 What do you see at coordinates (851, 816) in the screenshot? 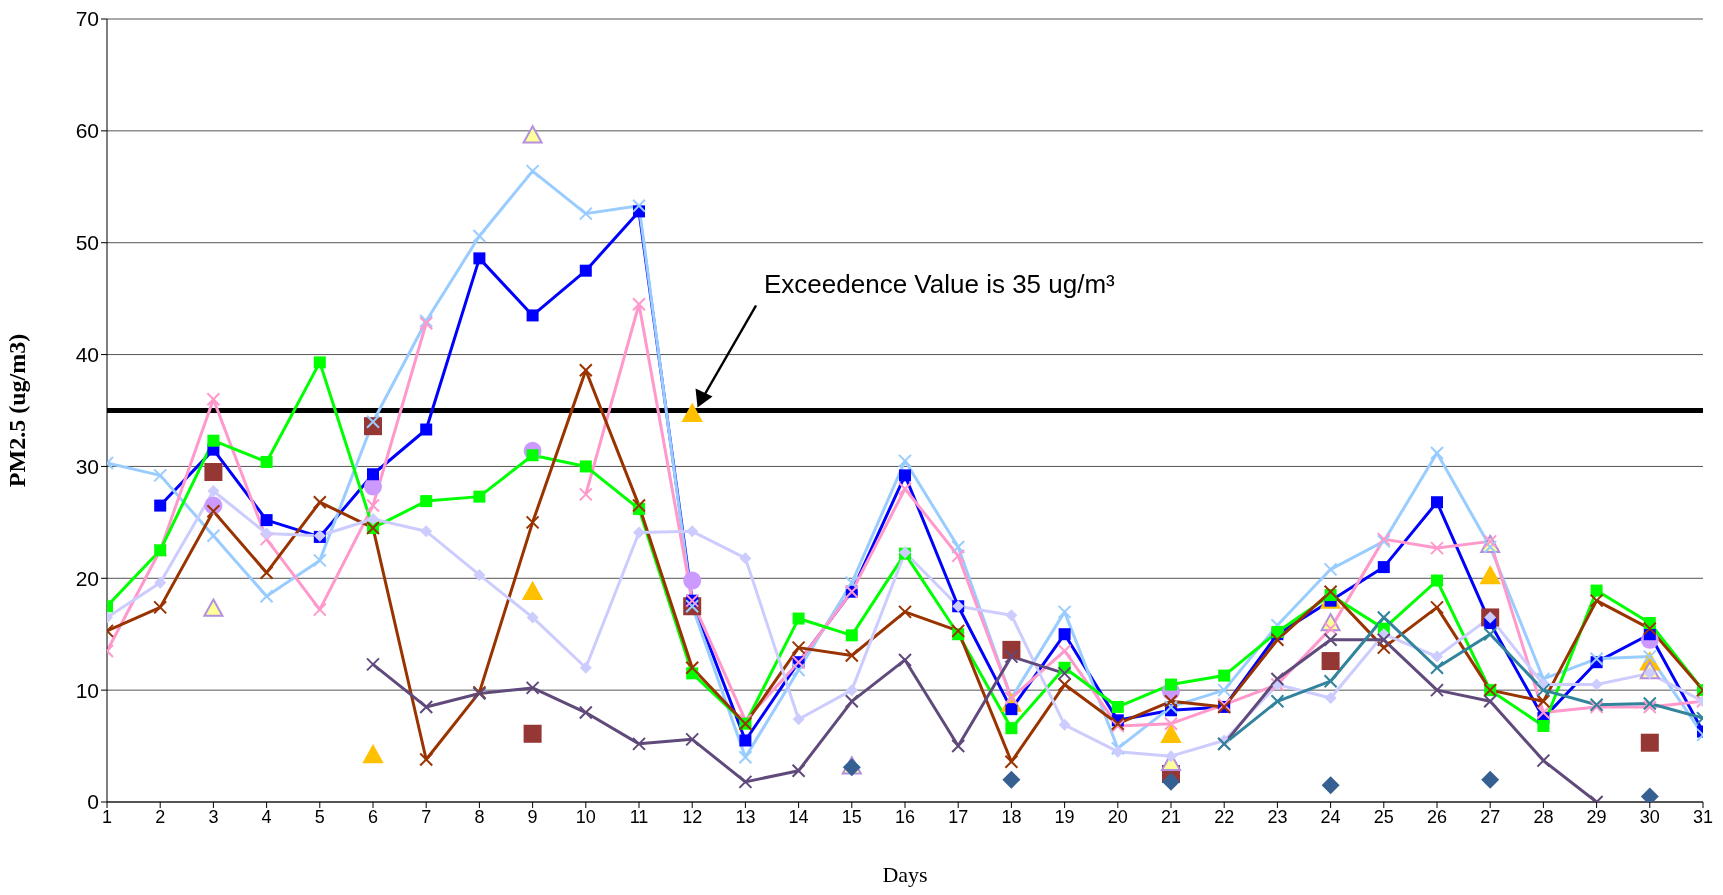
I see `x-tick-label: 15` at bounding box center [851, 816].